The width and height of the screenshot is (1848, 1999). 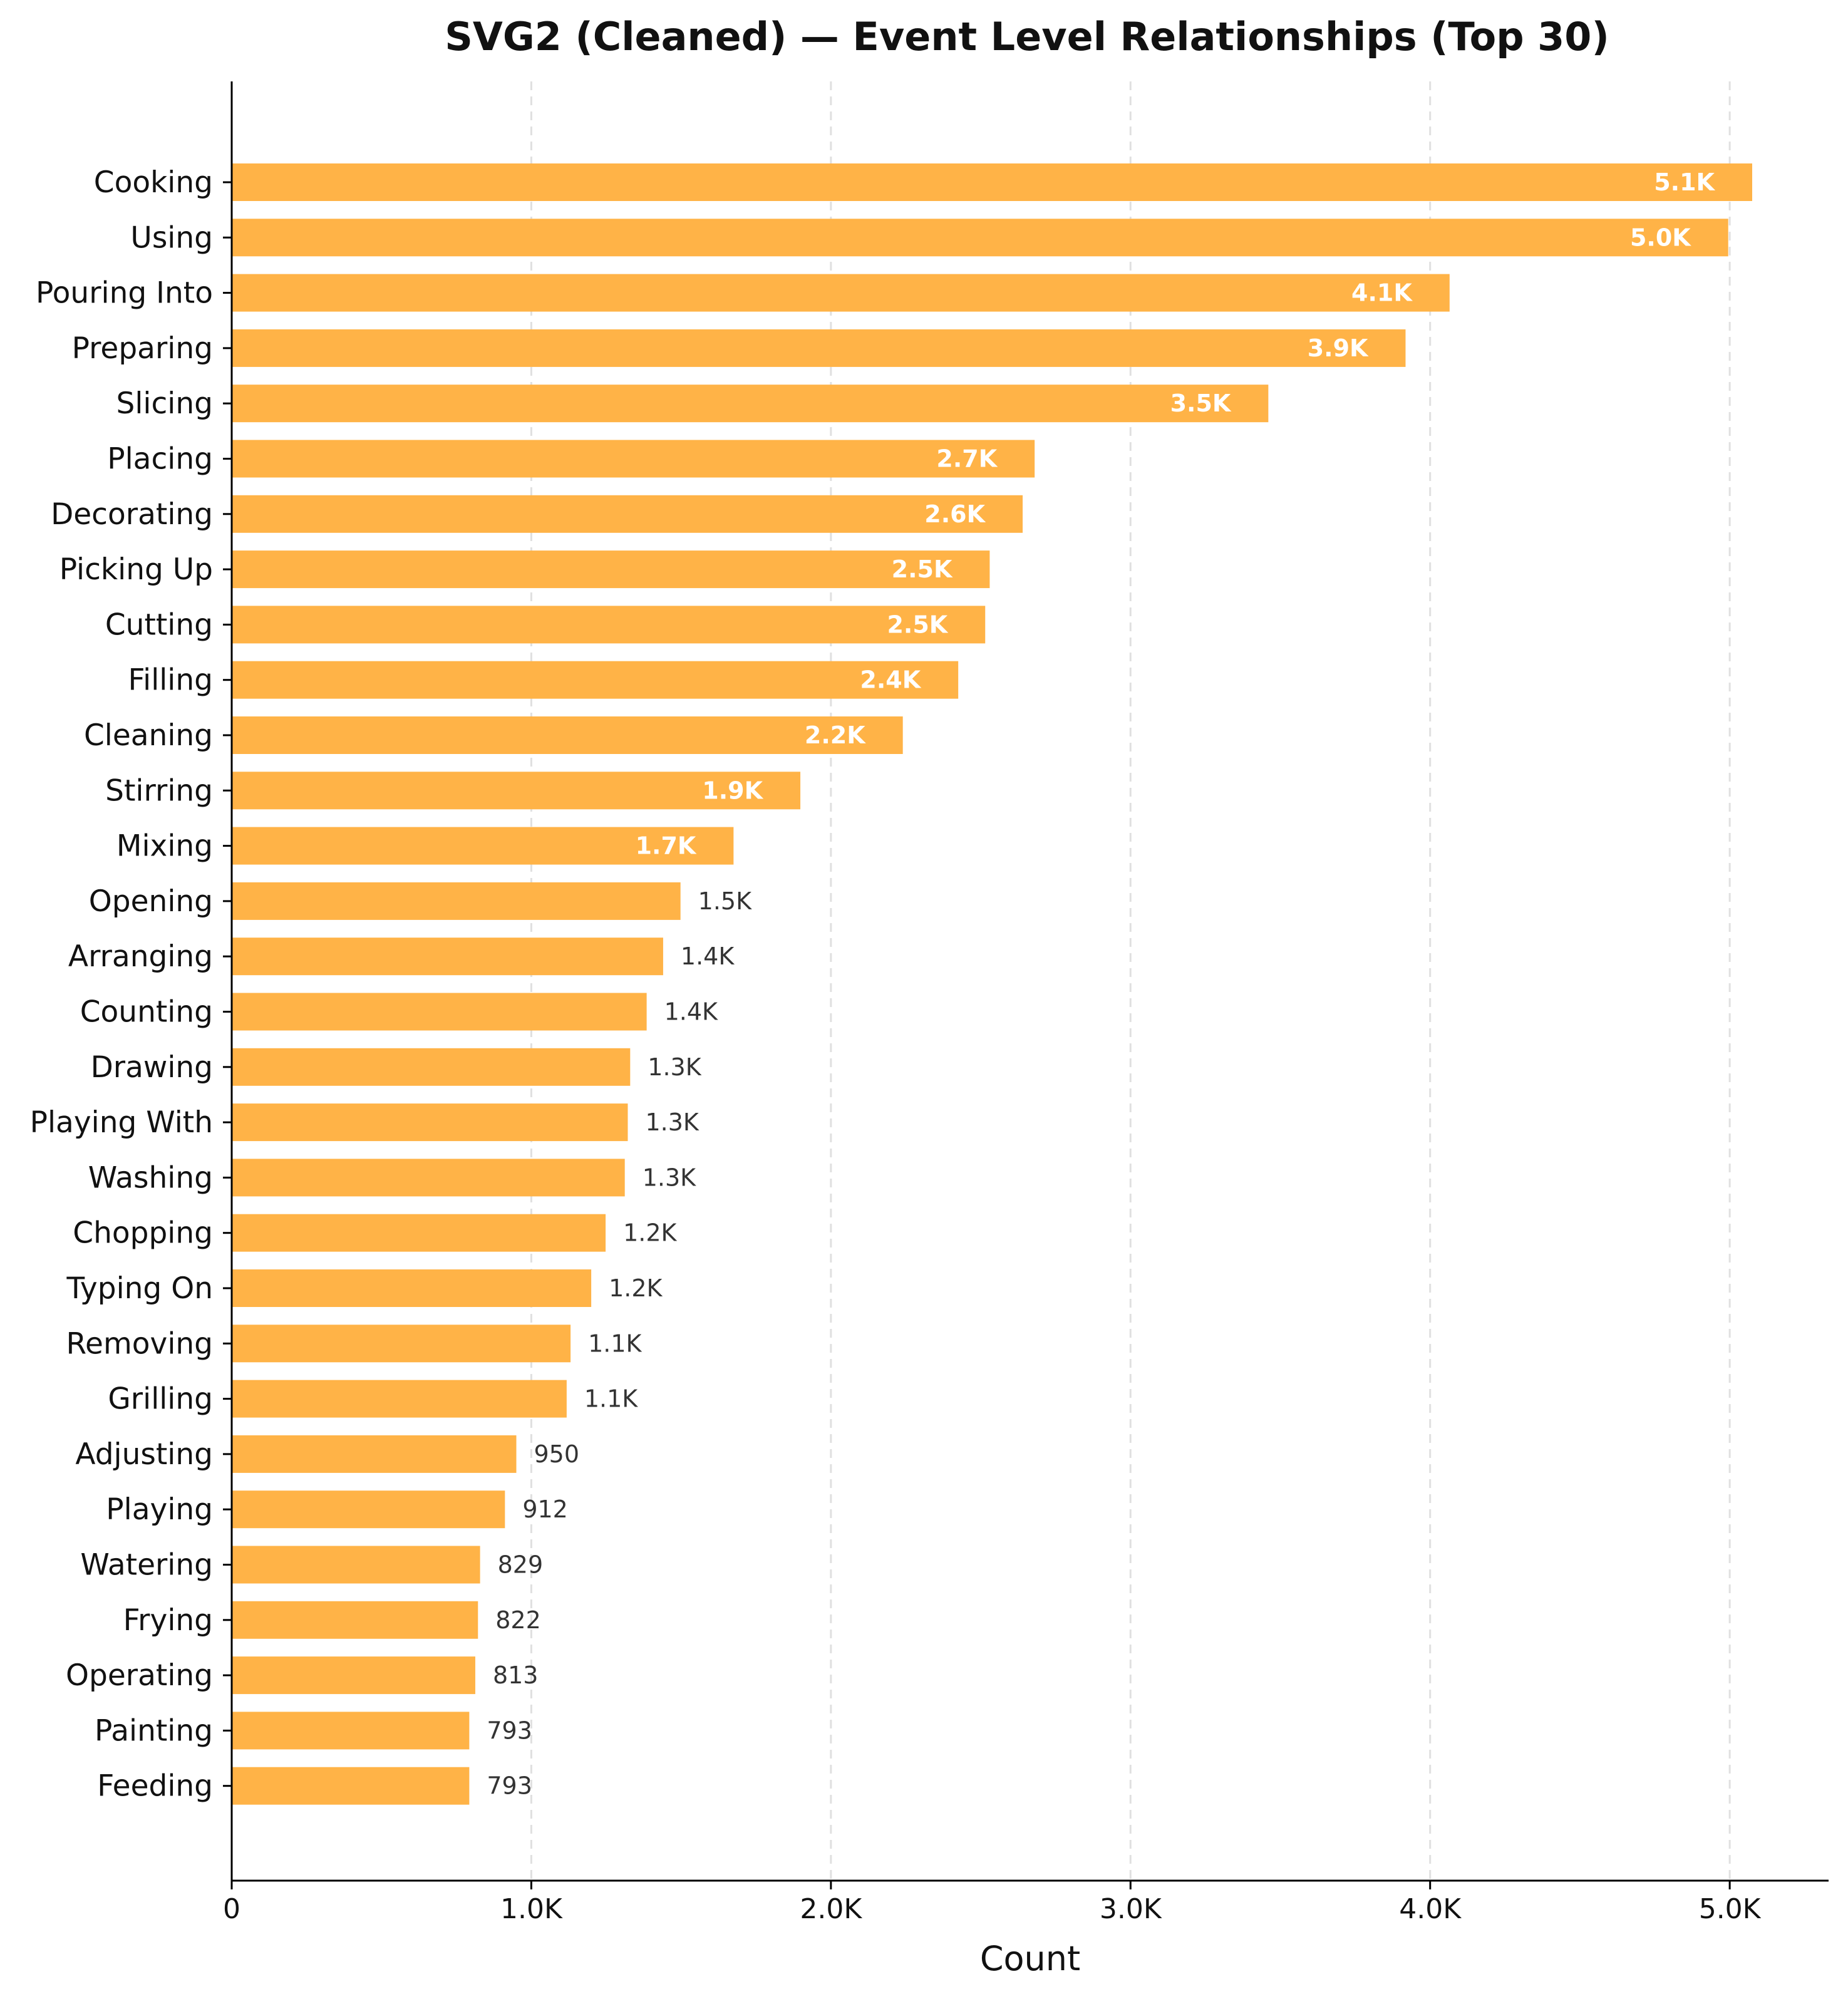 What do you see at coordinates (1430, 1909) in the screenshot?
I see `x-tick-label: 4.0K` at bounding box center [1430, 1909].